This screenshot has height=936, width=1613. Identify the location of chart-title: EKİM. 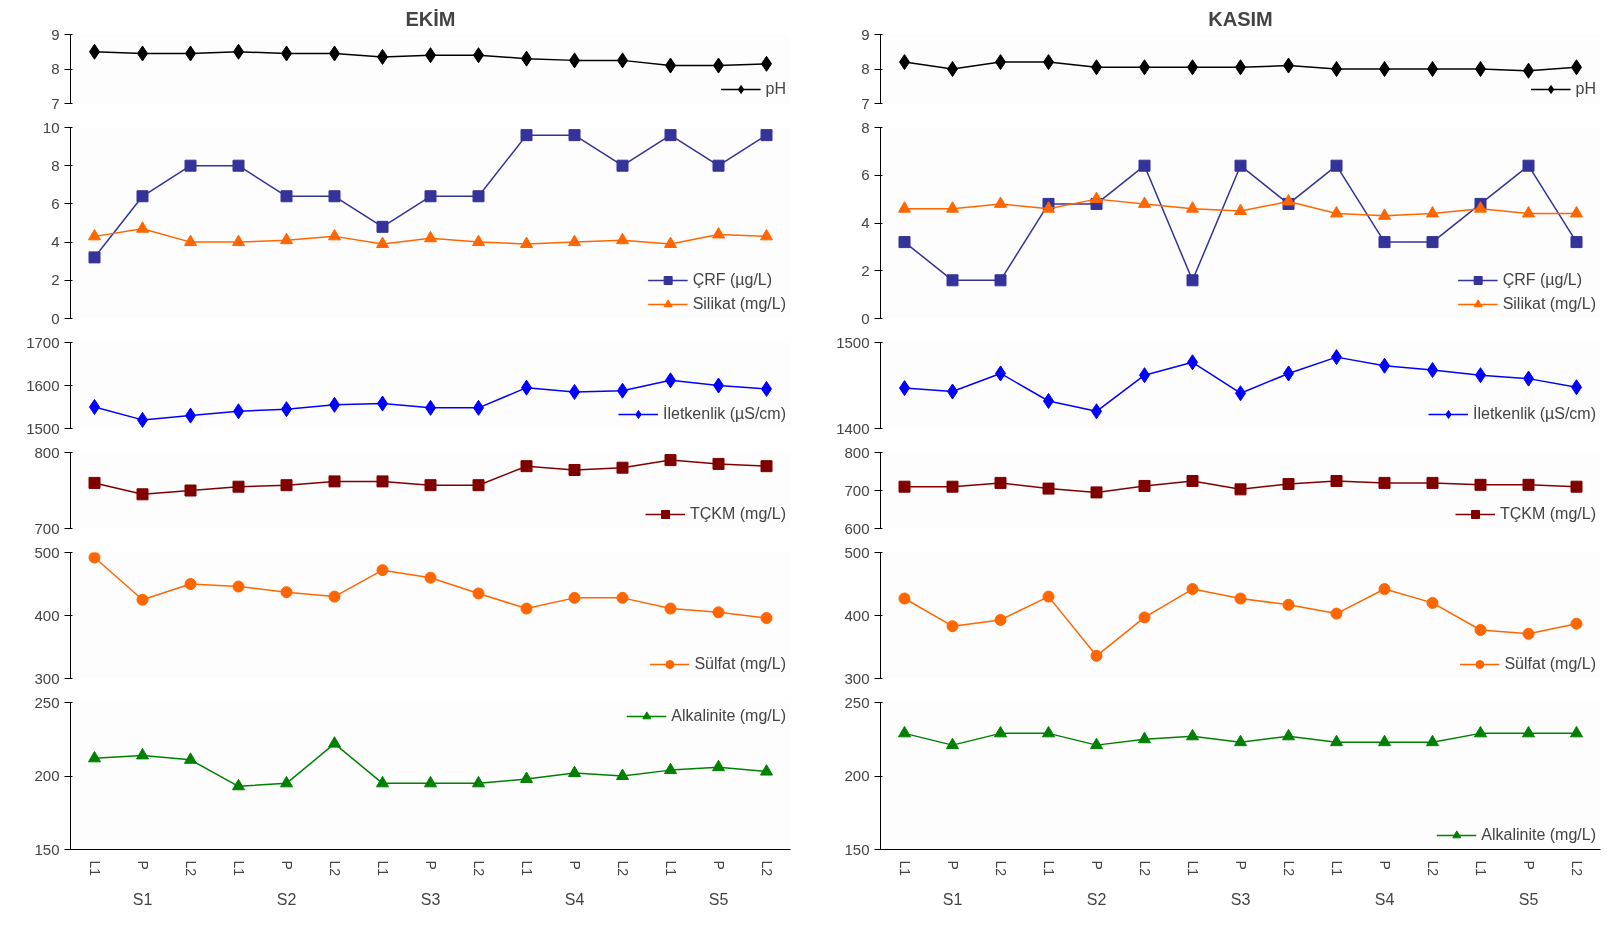
(430, 18).